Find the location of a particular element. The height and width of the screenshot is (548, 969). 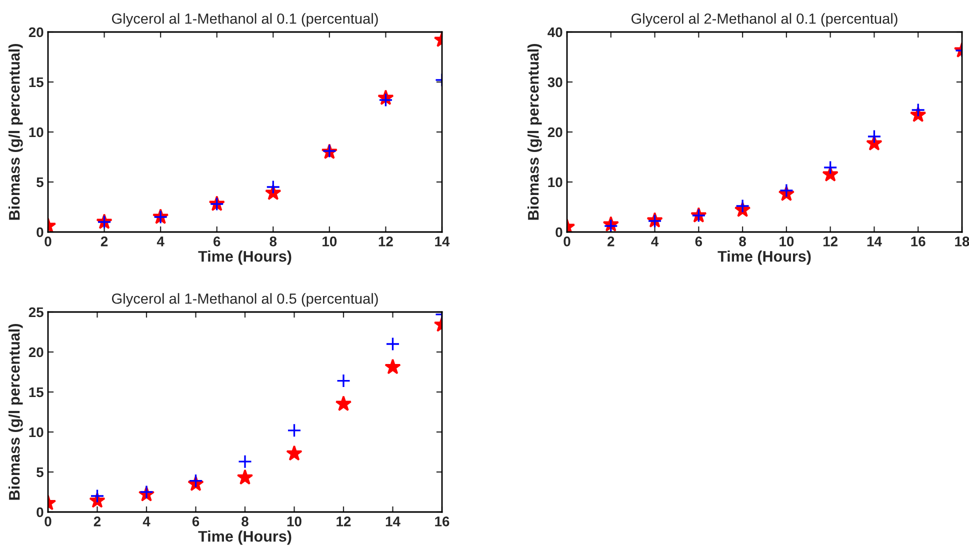

x-tick-label: 18 is located at coordinates (962, 241).